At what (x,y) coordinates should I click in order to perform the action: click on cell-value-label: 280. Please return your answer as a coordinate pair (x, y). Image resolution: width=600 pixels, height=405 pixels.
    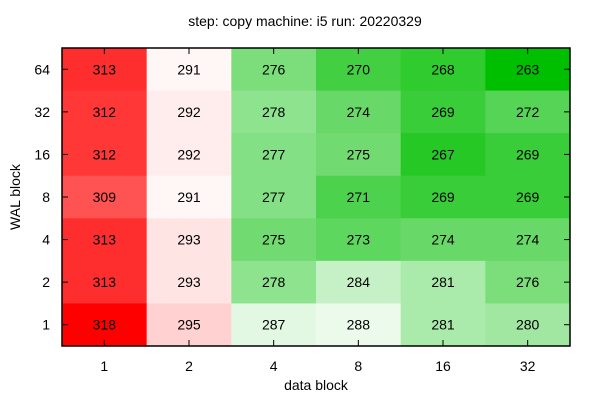
    Looking at the image, I should click on (528, 325).